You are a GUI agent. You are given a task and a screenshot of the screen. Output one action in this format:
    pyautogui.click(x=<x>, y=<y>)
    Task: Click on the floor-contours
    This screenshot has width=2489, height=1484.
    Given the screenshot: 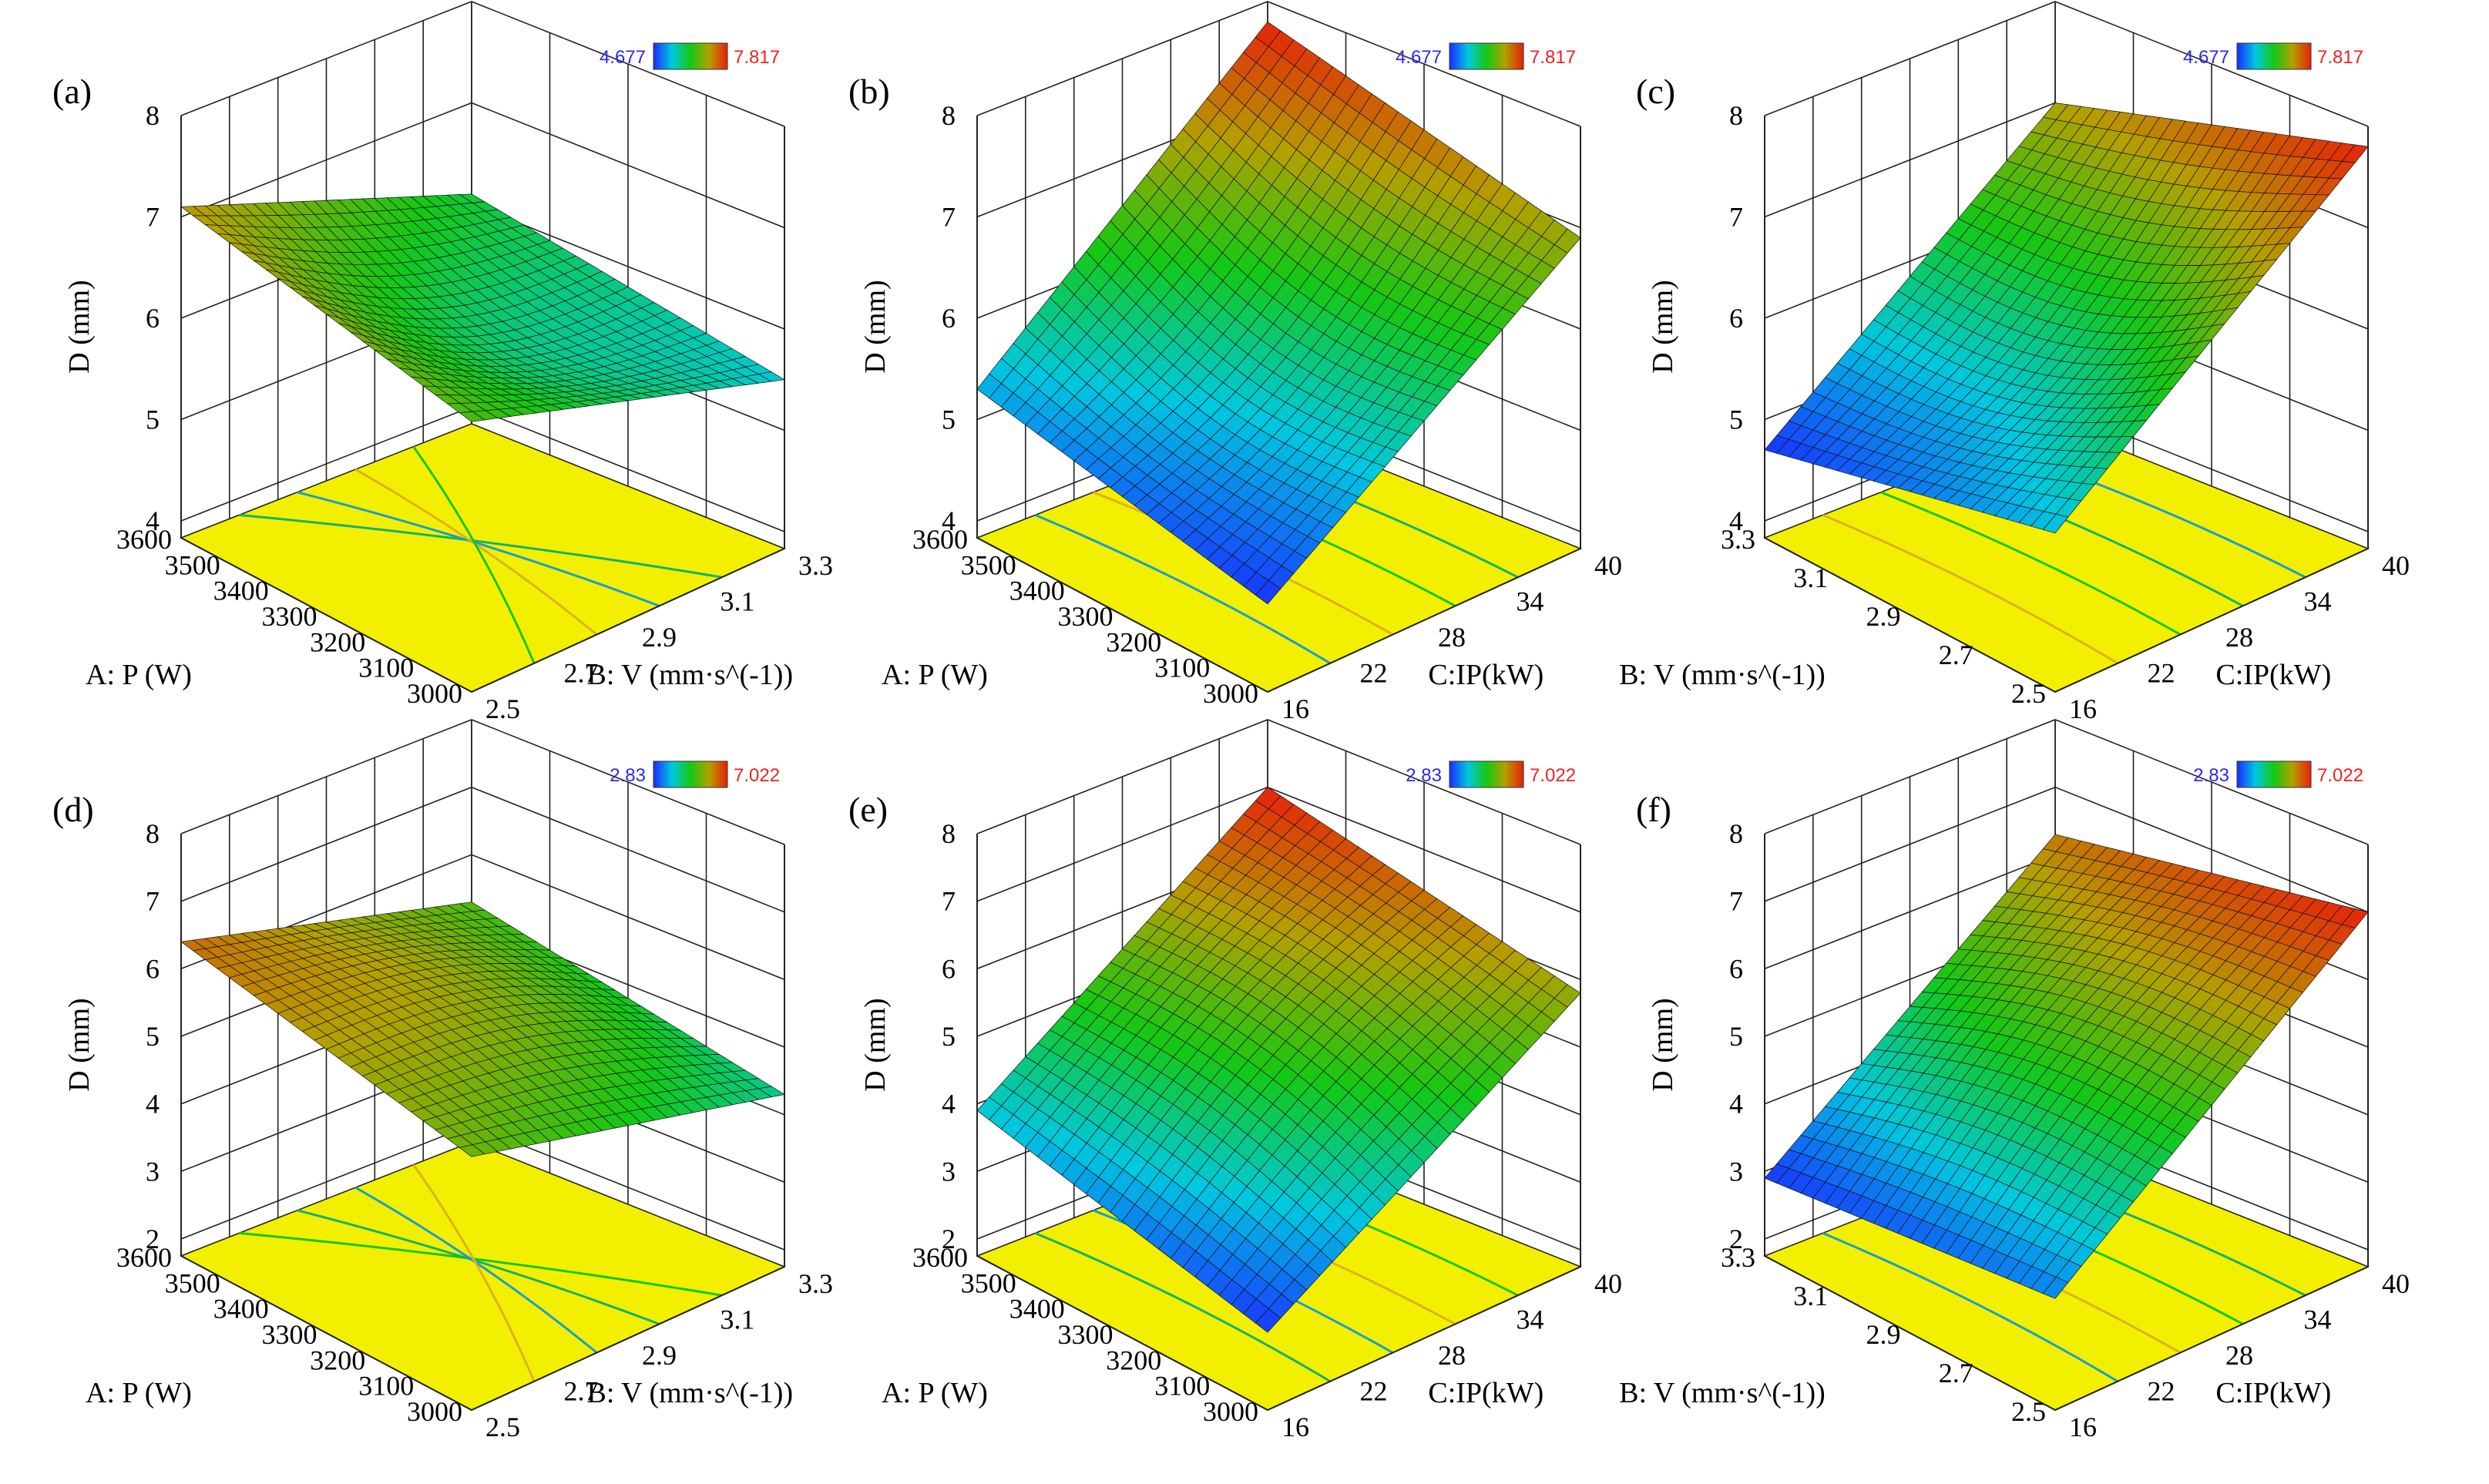 What is the action you would take?
    pyautogui.click(x=481, y=1272)
    